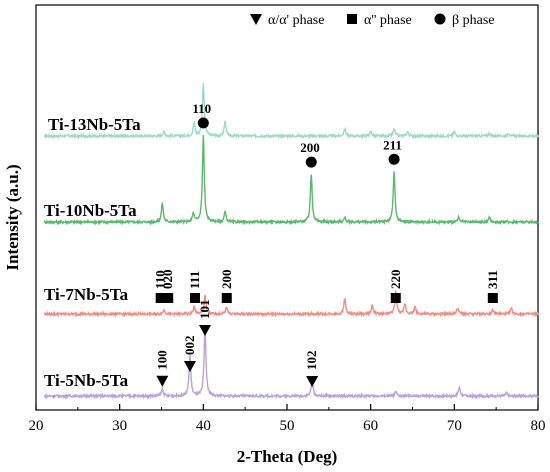 The width and height of the screenshot is (550, 472). What do you see at coordinates (473, 20) in the screenshot?
I see `legend-label: β phase` at bounding box center [473, 20].